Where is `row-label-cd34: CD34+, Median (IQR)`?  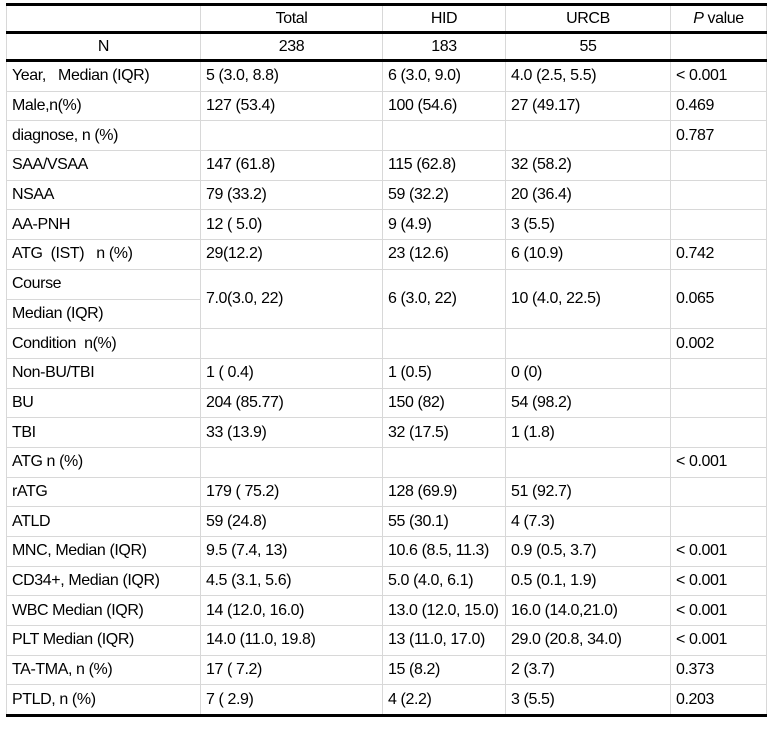 row-label-cd34: CD34+, Median (IQR) is located at coordinates (103, 581).